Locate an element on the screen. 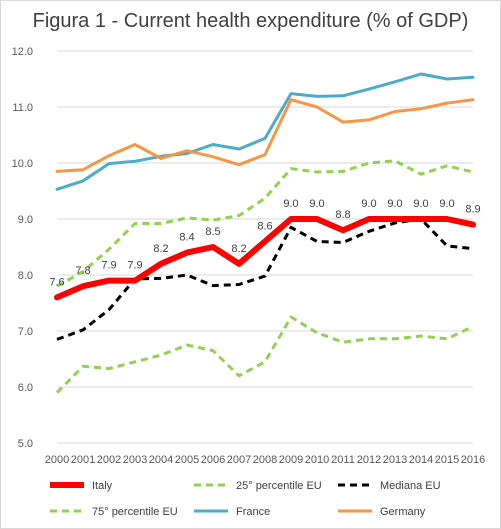  legend-label: Italy is located at coordinates (102, 486).